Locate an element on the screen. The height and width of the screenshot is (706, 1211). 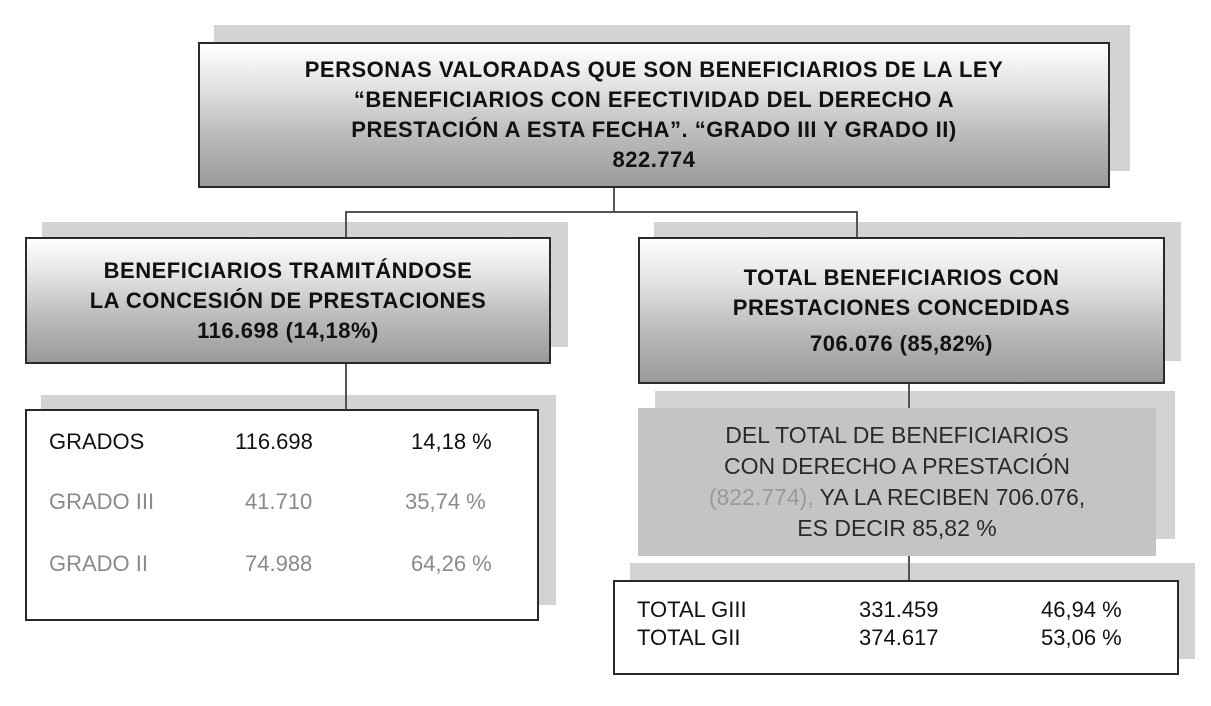
connector-top-down is located at coordinates (614, 200).